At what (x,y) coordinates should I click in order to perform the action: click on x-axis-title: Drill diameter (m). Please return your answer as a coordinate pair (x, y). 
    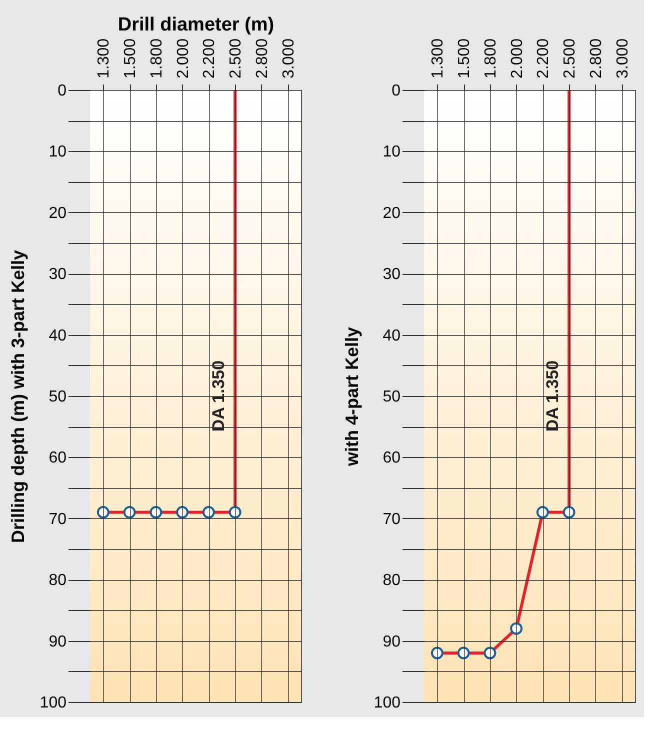
    Looking at the image, I should click on (196, 25).